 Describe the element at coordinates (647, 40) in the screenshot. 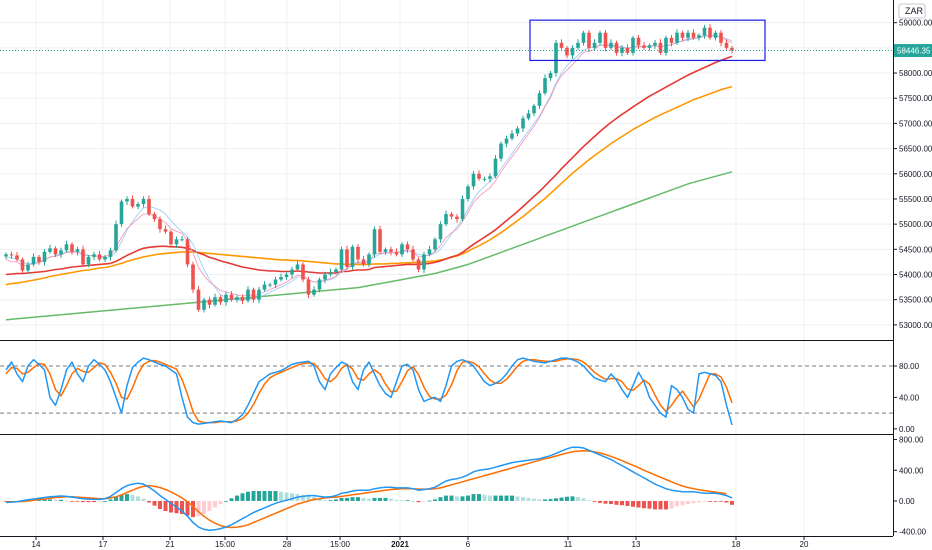

I see `highlight-rectangle` at that location.